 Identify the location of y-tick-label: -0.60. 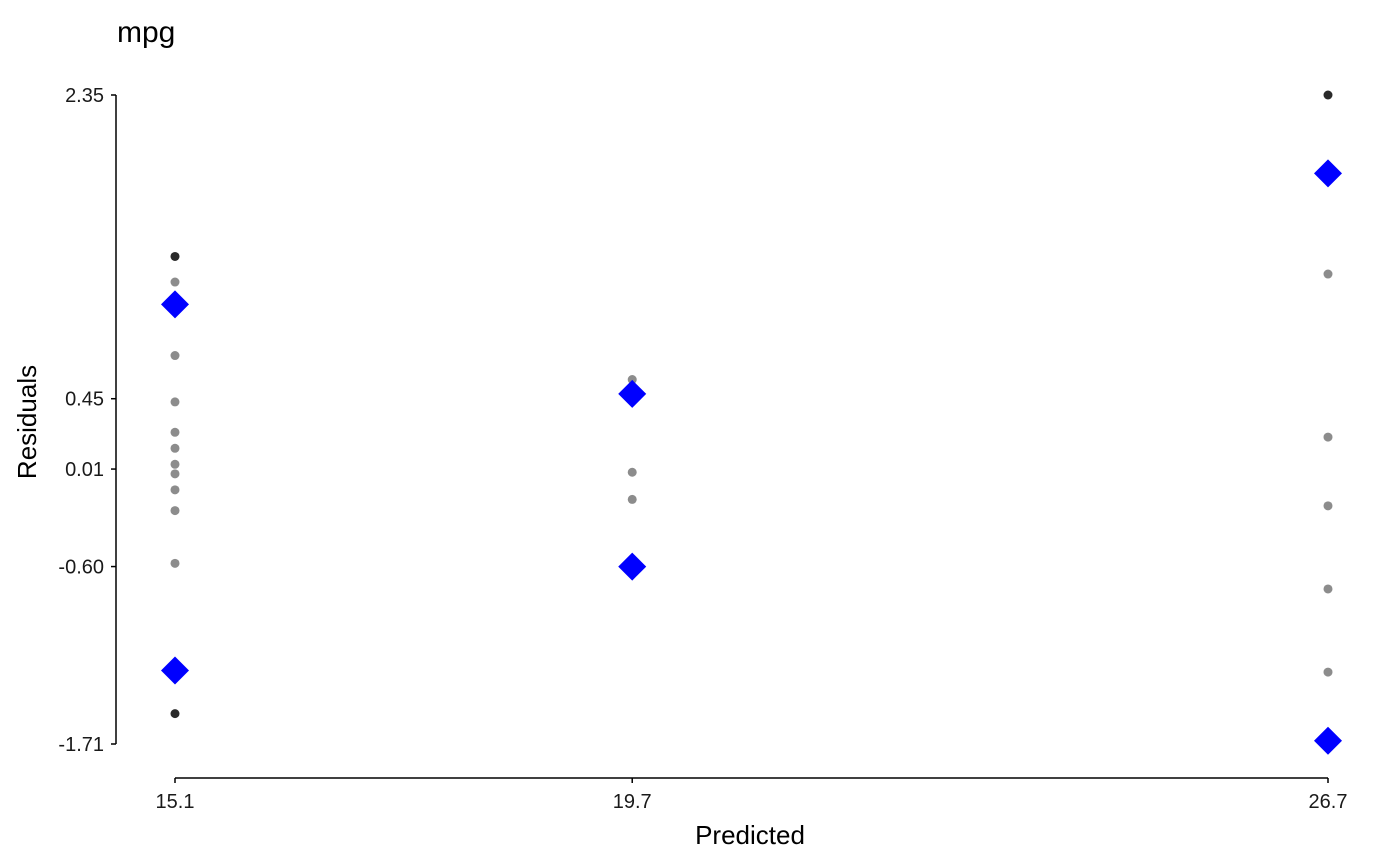
(81, 568).